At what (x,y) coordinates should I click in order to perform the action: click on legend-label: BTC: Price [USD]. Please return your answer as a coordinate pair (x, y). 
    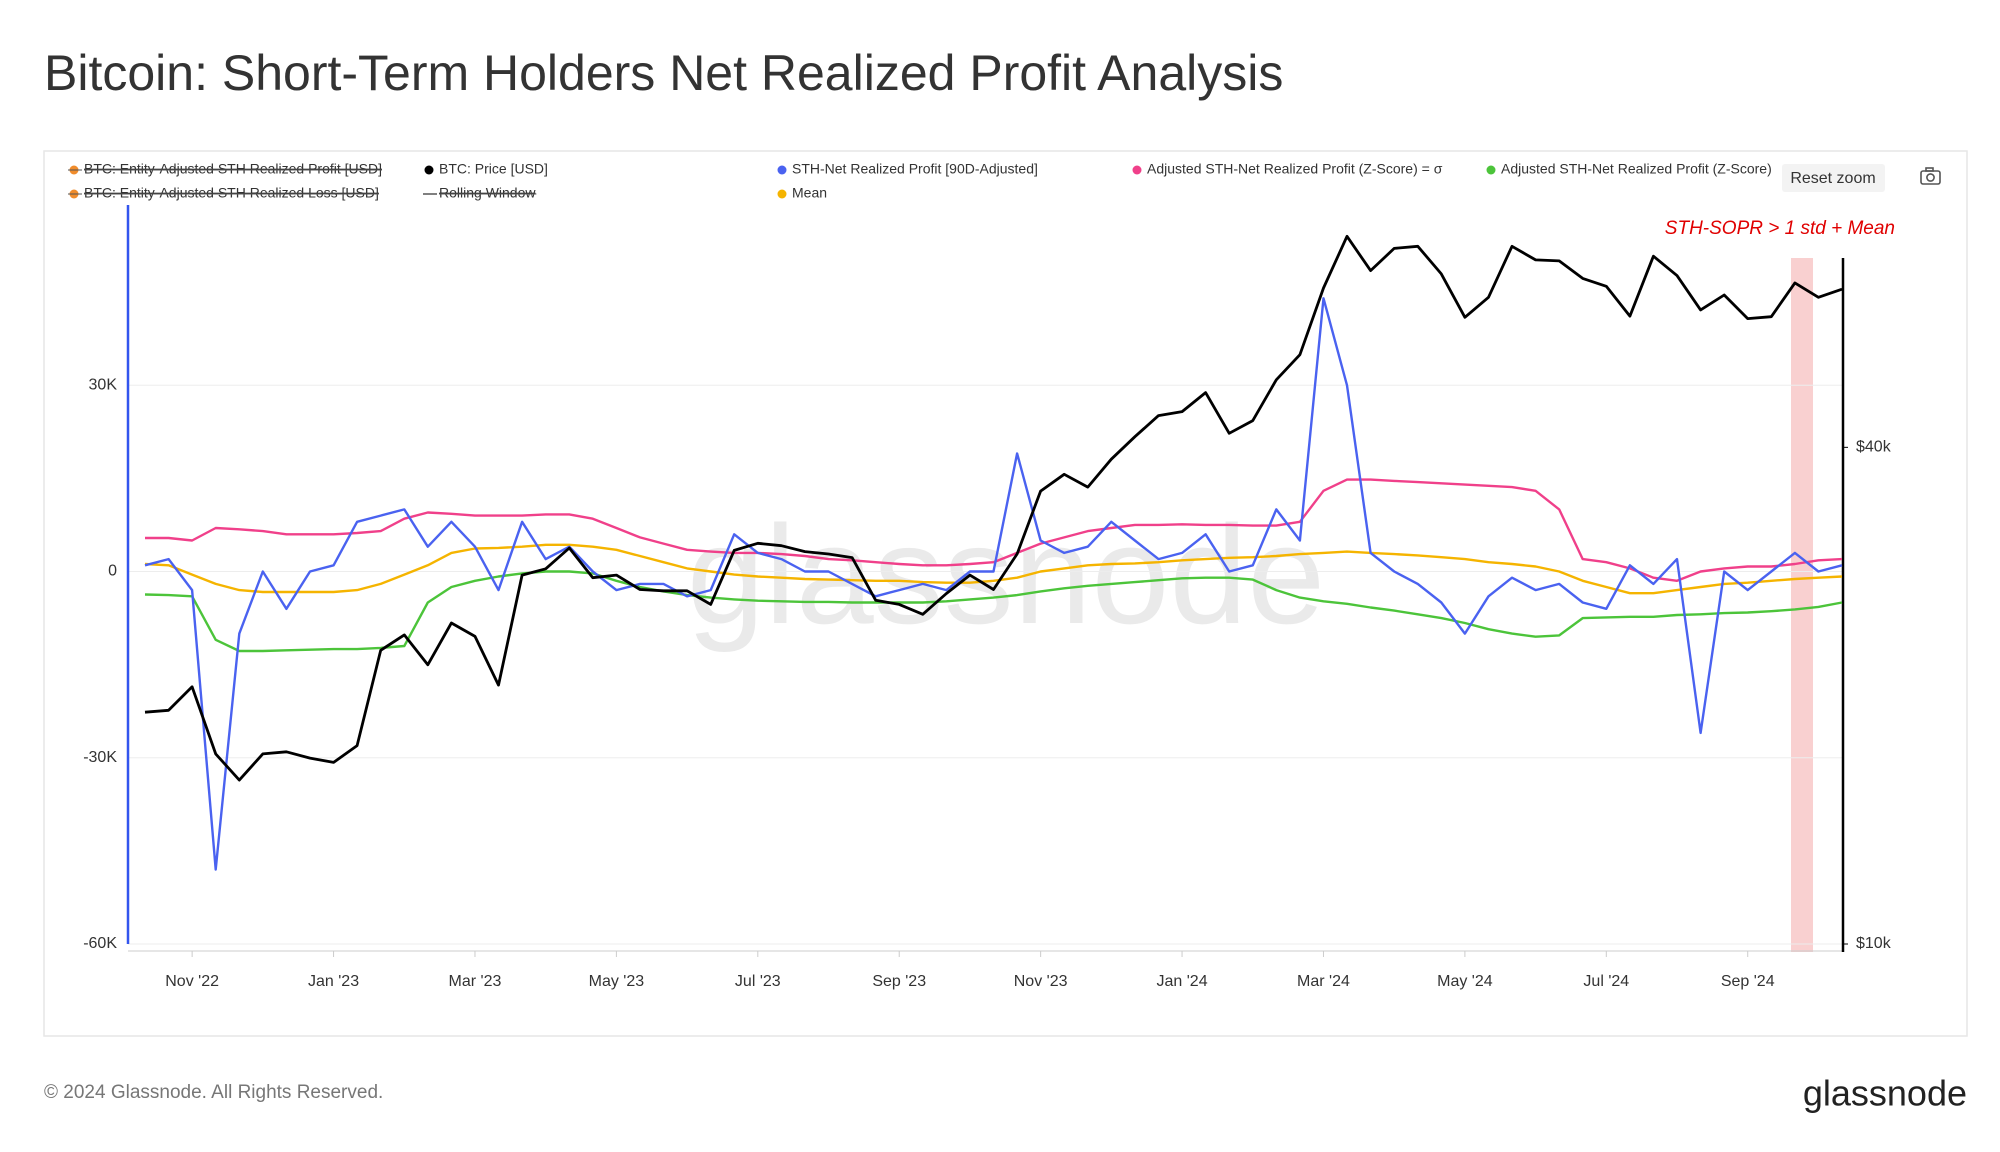
    Looking at the image, I should click on (493, 169).